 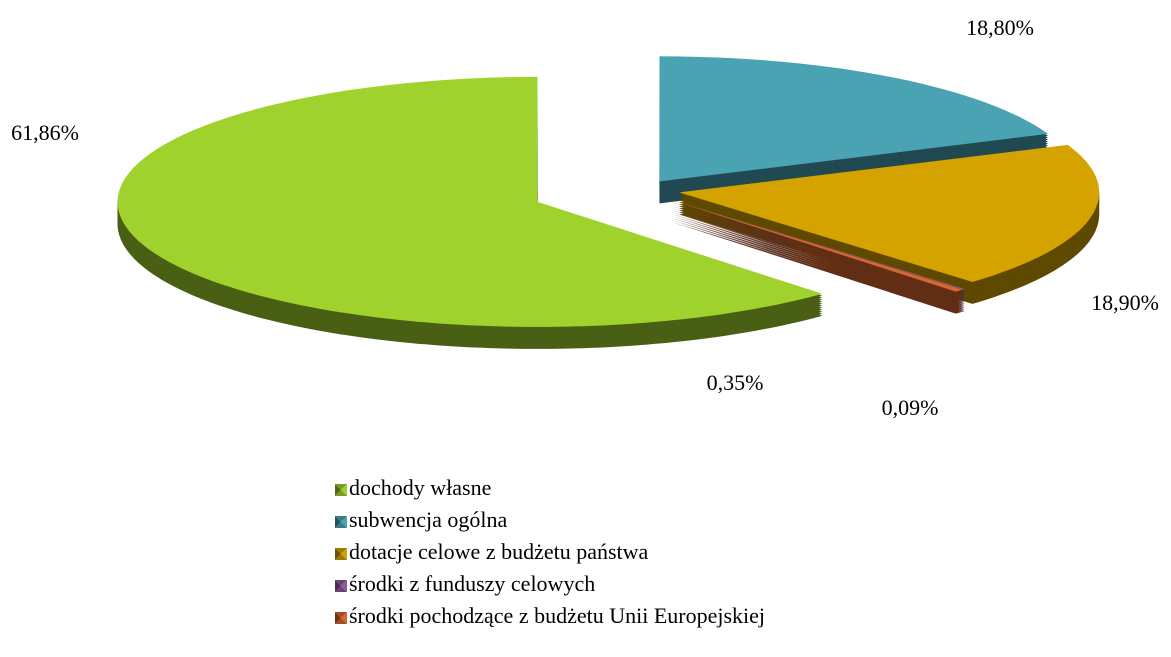 What do you see at coordinates (428, 519) in the screenshot?
I see `legend-label: subwencja ogólna` at bounding box center [428, 519].